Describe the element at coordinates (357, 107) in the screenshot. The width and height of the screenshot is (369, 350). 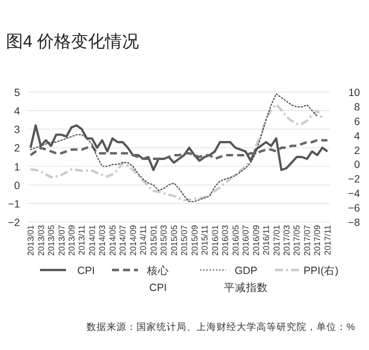
I see `y2-tick-label: 8` at that location.